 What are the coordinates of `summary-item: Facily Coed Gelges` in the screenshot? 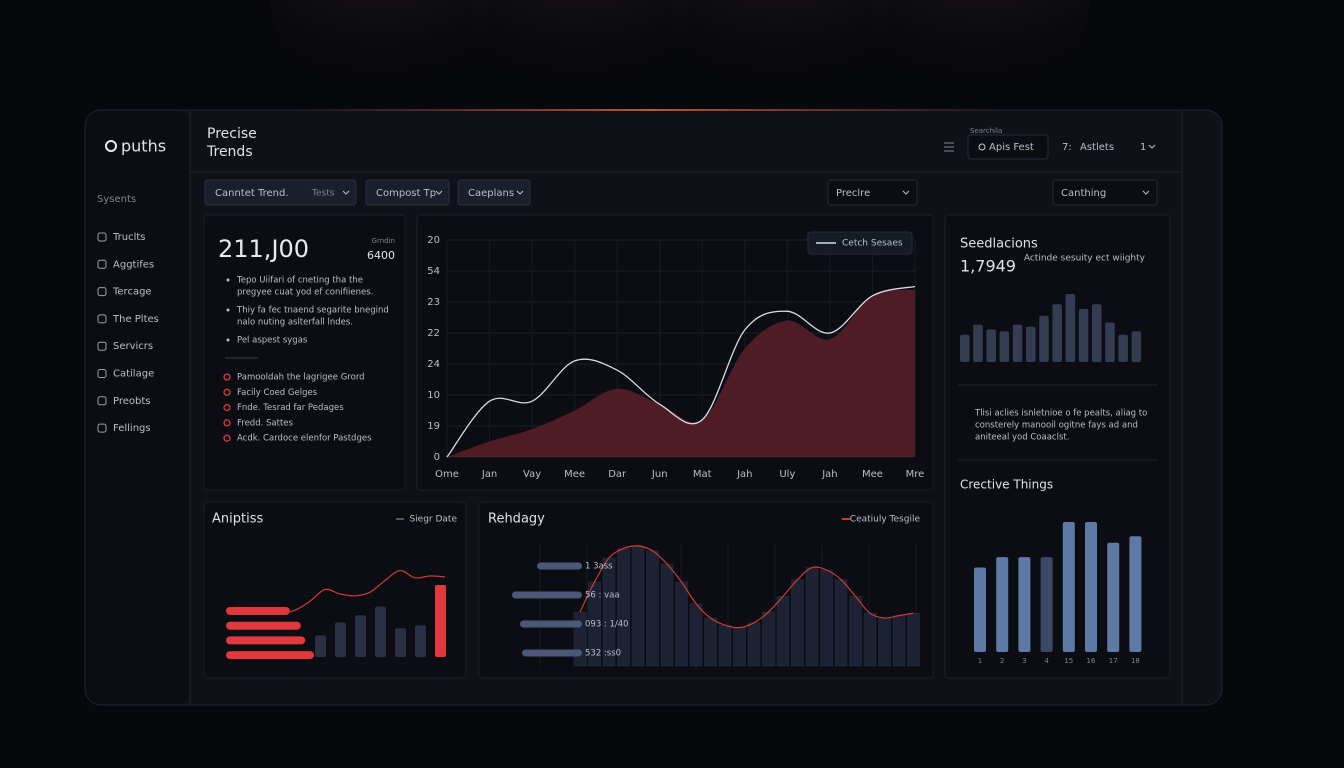 It's located at (277, 393).